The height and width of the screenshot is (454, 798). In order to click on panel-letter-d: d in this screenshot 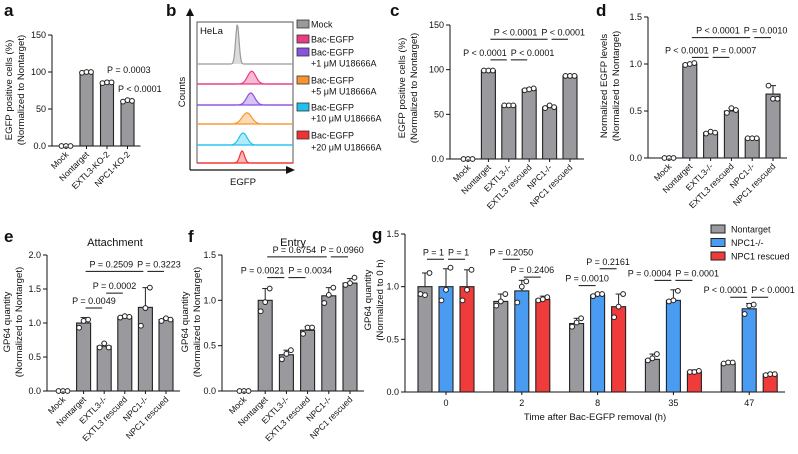, I will do `click(601, 10)`.